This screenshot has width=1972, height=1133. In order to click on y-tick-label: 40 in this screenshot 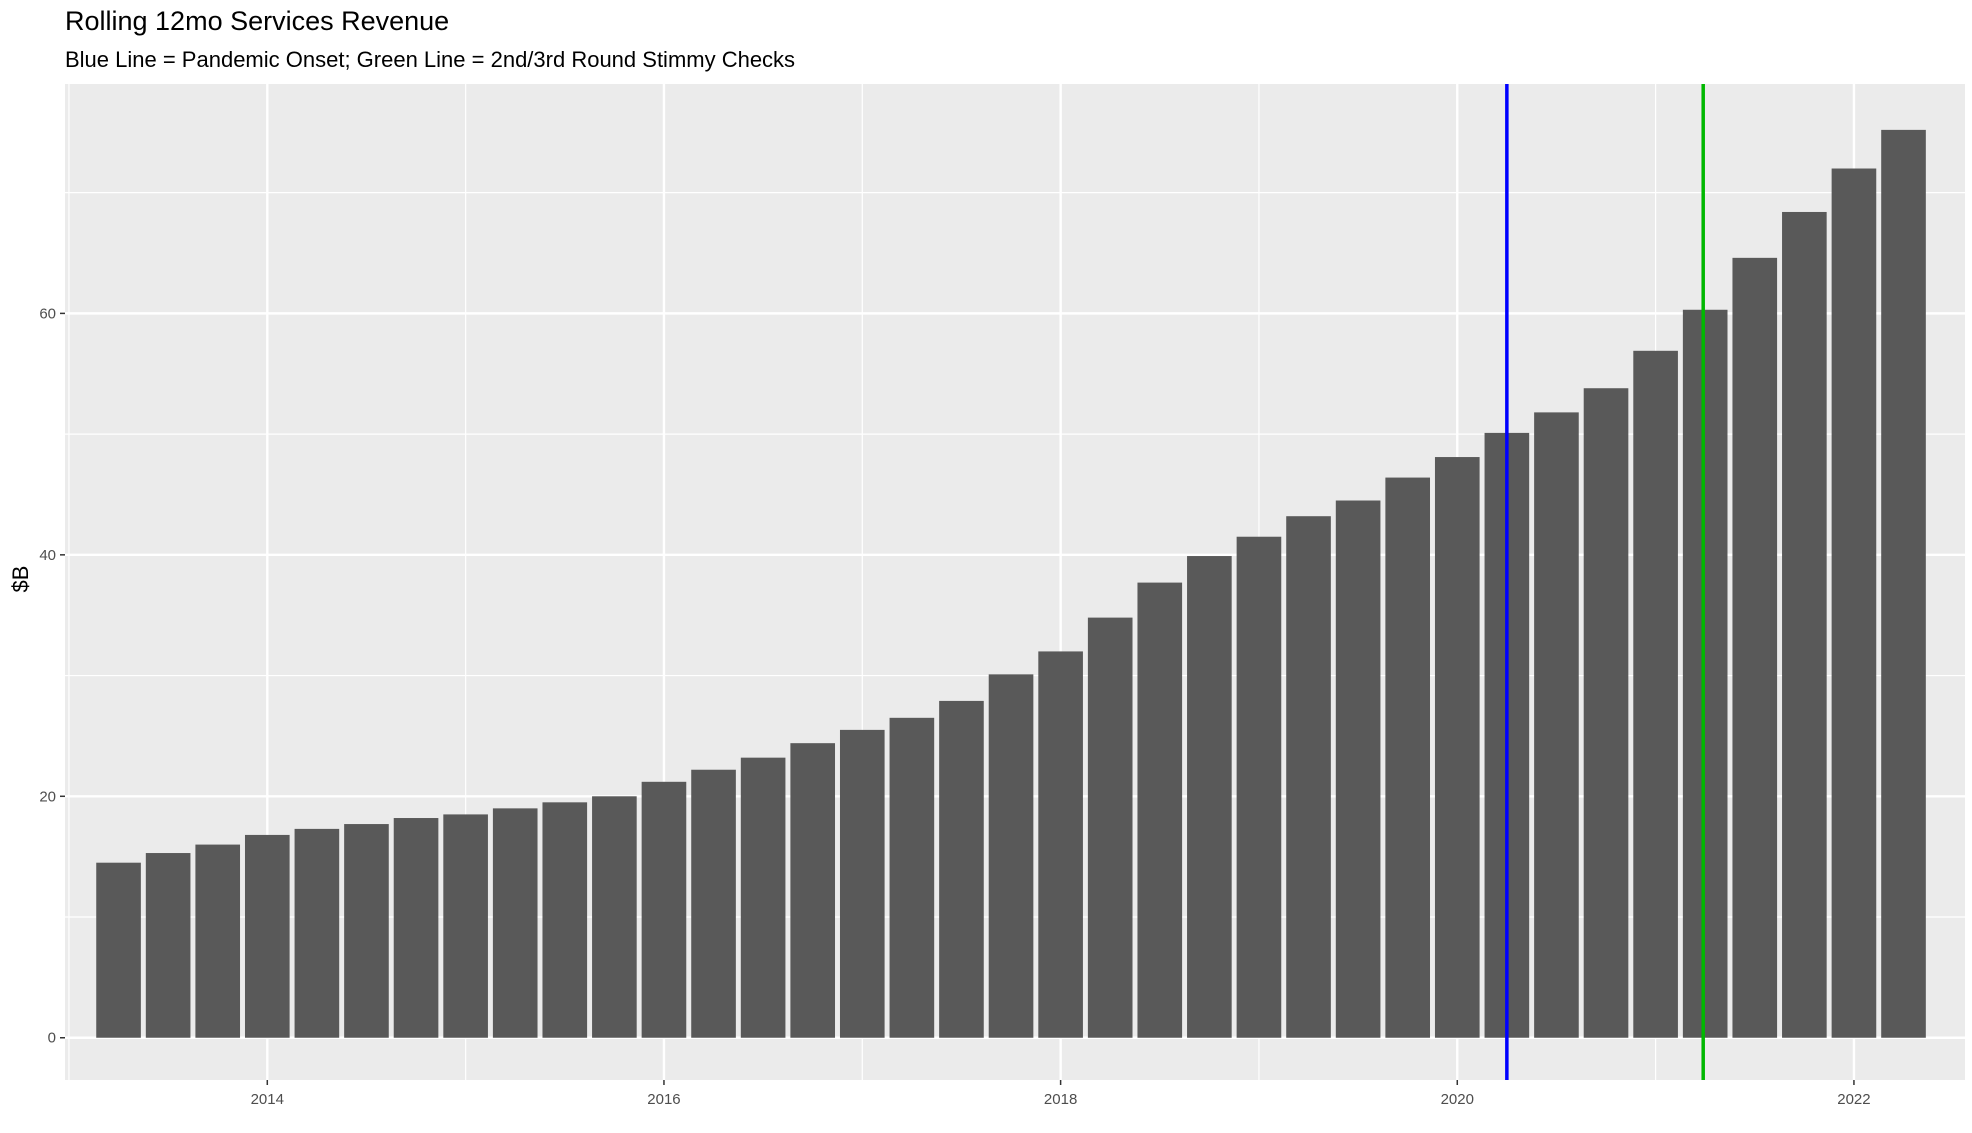, I will do `click(47, 555)`.